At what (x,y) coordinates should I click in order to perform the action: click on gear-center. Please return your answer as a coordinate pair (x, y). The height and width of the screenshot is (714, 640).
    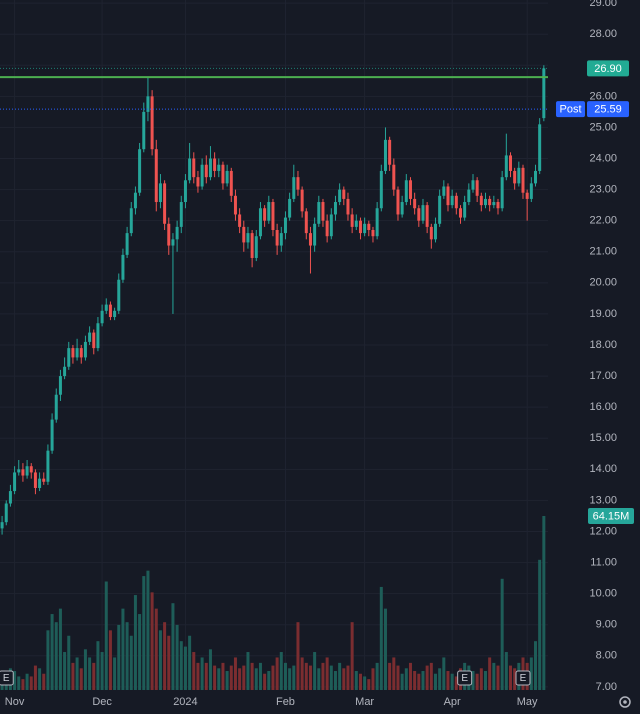
    Looking at the image, I should click on (625, 702).